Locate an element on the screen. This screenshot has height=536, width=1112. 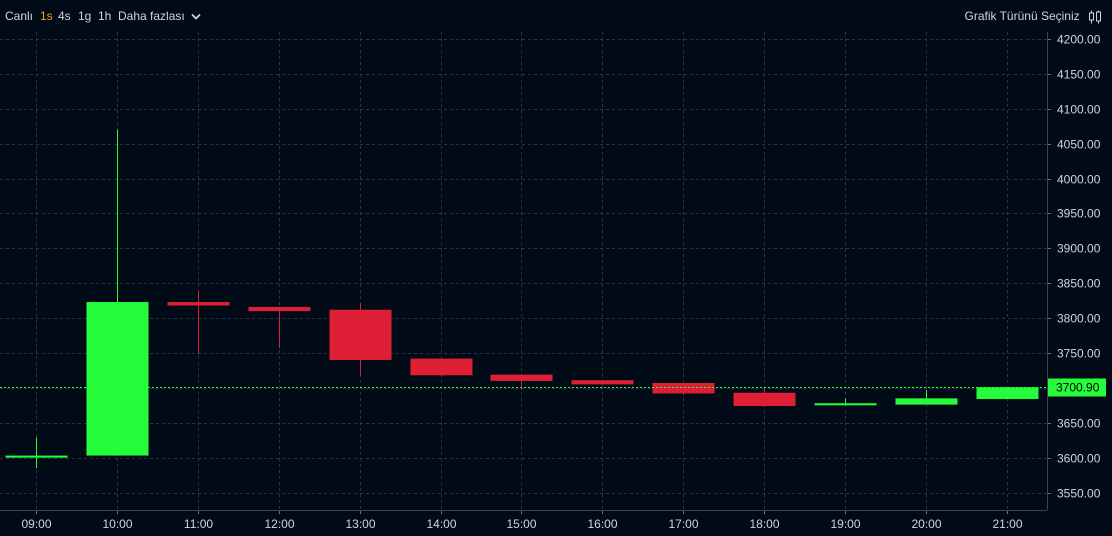
last-price-label: 3700.90 is located at coordinates (1078, 388).